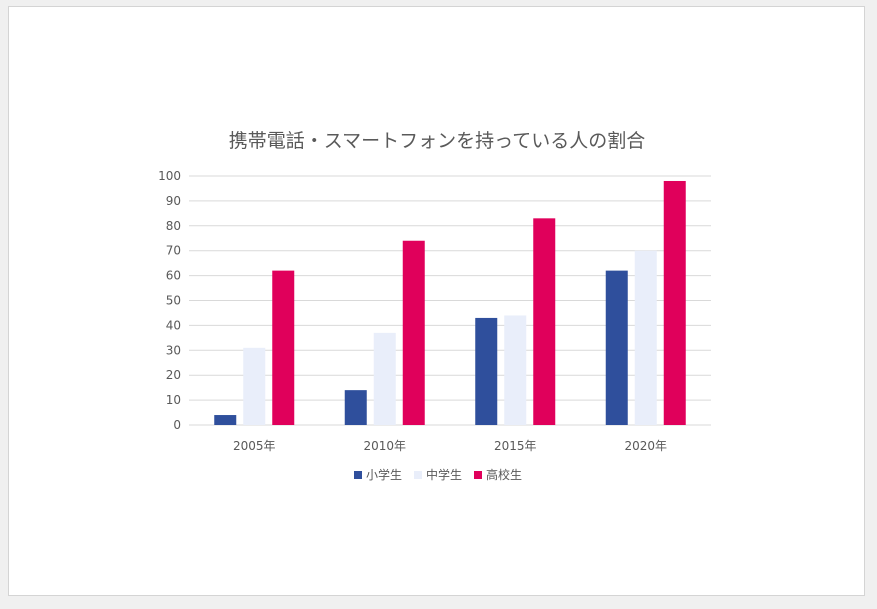  What do you see at coordinates (173, 400) in the screenshot?
I see `y-tick-label: 10` at bounding box center [173, 400].